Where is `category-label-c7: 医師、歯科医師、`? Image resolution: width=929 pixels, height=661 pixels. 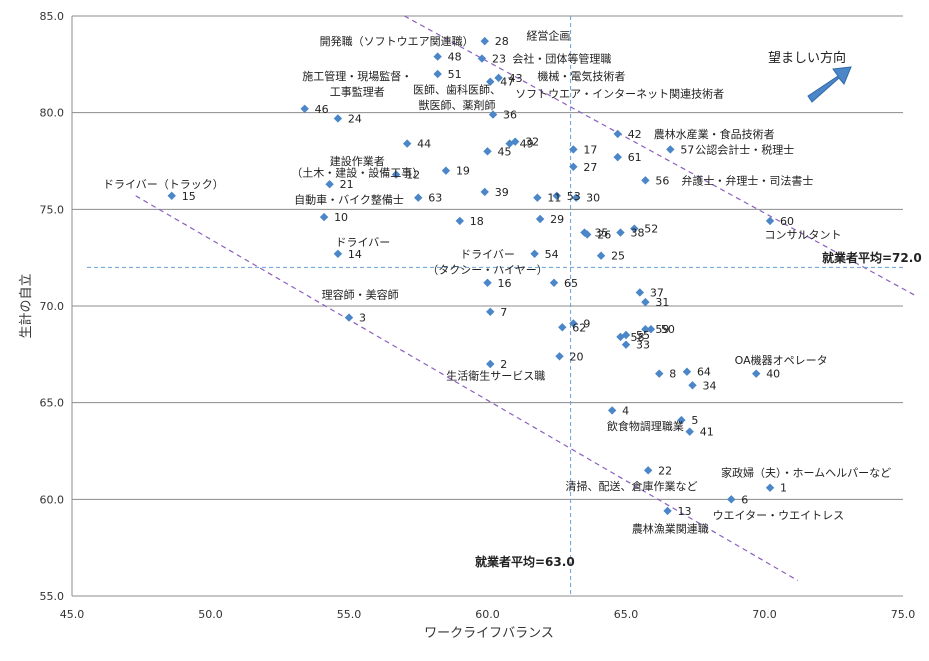 category-label-c7: 医師、歯科医師、 is located at coordinates (457, 89).